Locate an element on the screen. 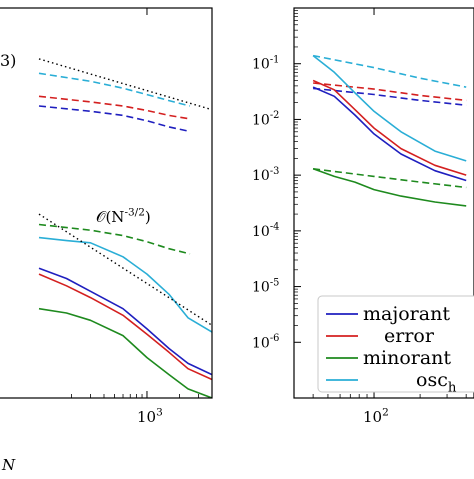  right-y-tick-label-0: 10⁻⁶ is located at coordinates (265, 342).